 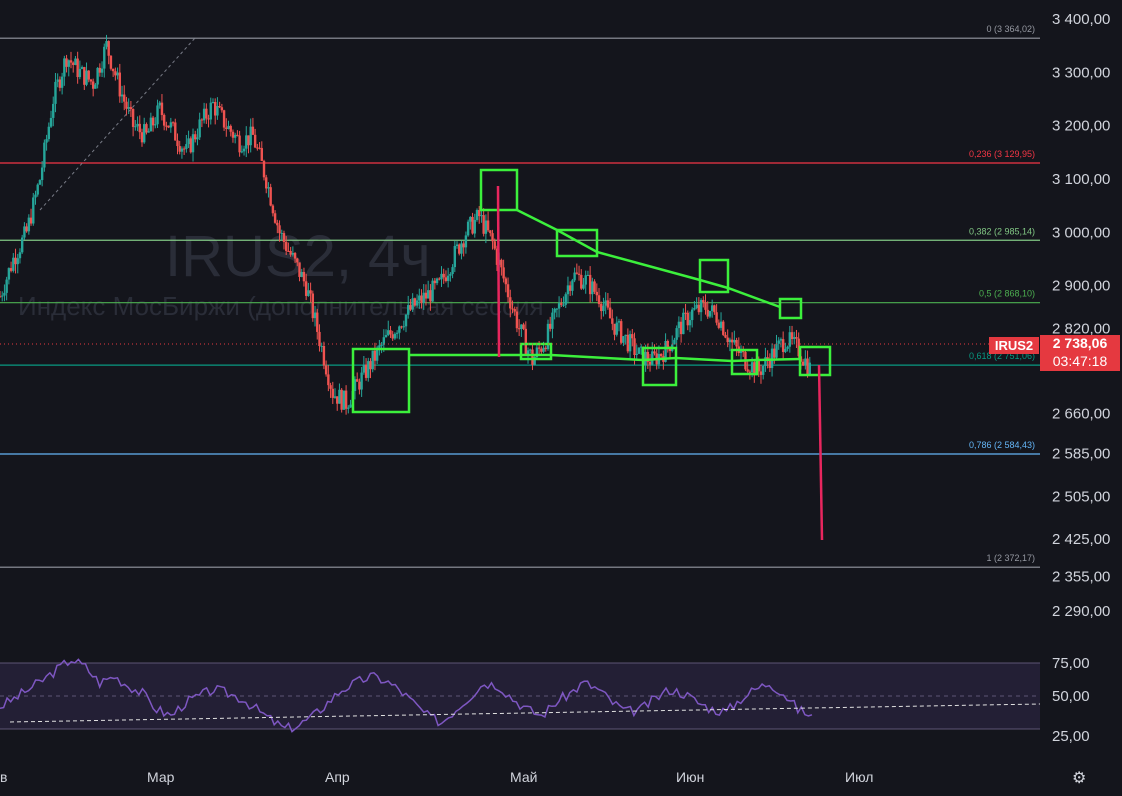 I want to click on price-tick-label: 3 400,00, so click(x=1081, y=19).